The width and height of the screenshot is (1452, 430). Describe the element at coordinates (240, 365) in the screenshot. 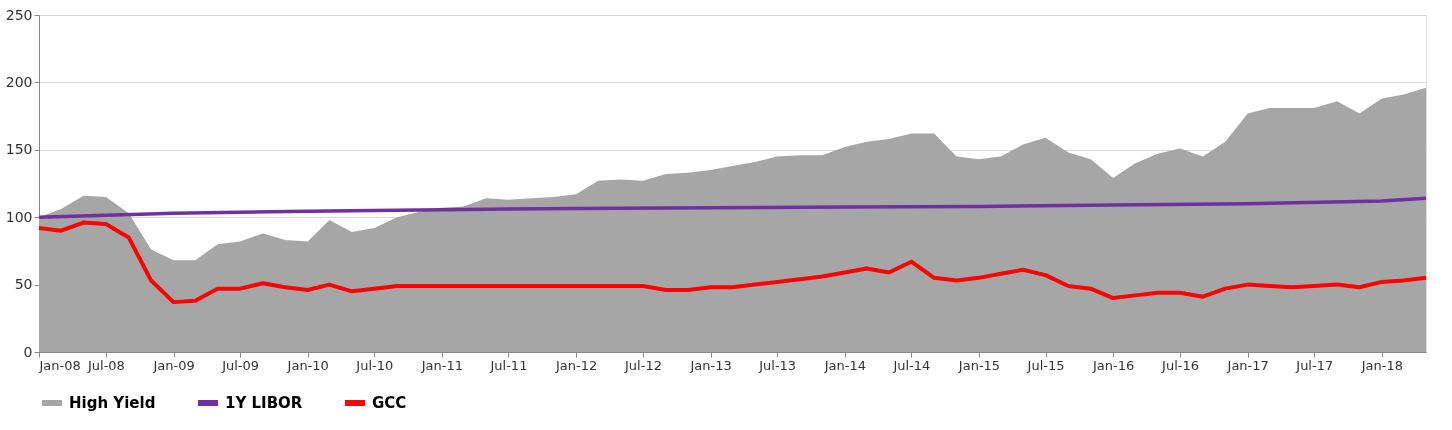

I see `x-tick-label: Jul-09` at that location.